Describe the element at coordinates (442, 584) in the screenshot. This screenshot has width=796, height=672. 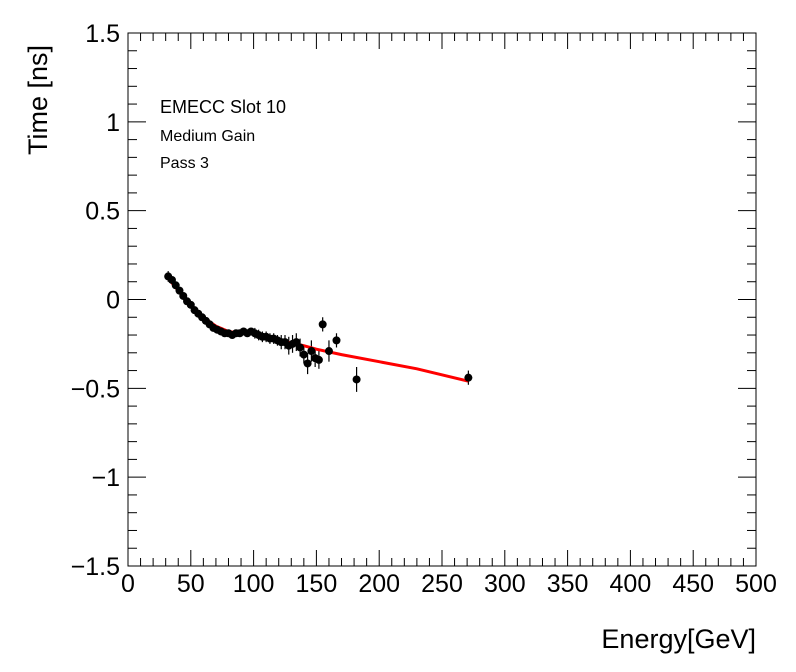
I see `x-tick-label: 250` at that location.